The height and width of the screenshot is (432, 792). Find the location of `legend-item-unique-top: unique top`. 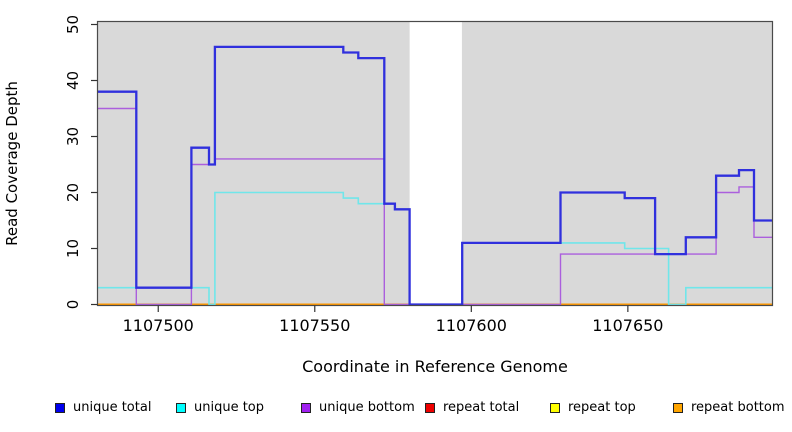

legend-item-unique-top: unique top is located at coordinates (220, 408).